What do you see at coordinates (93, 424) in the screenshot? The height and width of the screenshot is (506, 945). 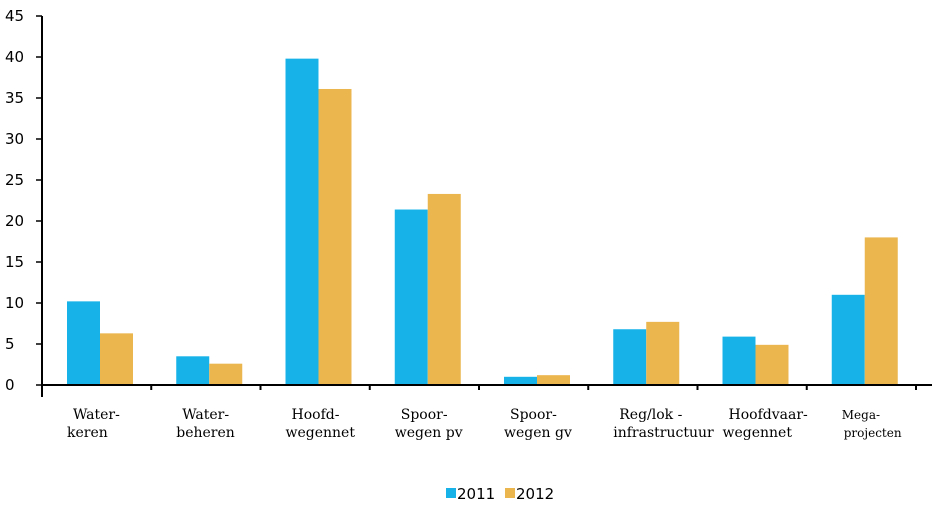 I see `x-category-label: Water-keren` at bounding box center [93, 424].